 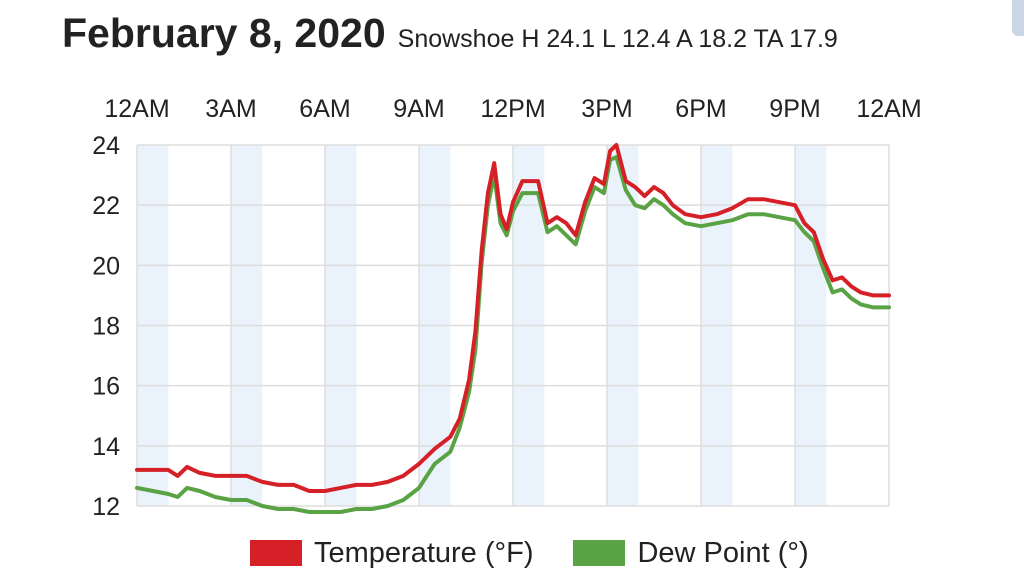 What do you see at coordinates (424, 552) in the screenshot?
I see `legend-label-temperature: Temperature (°F)` at bounding box center [424, 552].